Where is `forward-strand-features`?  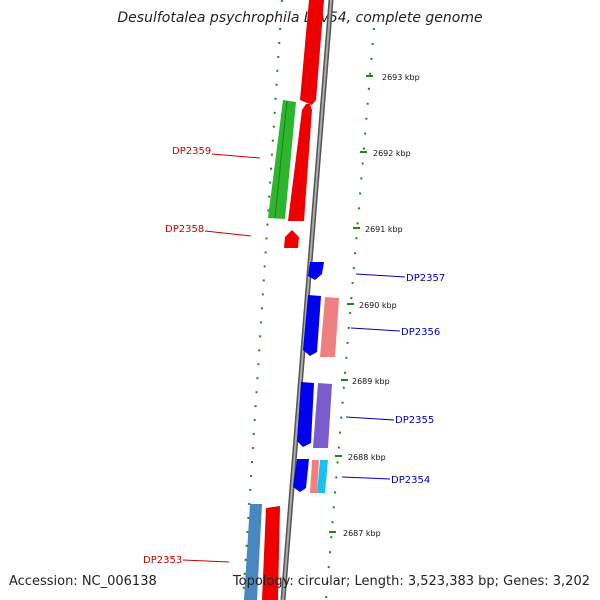 forward-strand-features is located at coordinates (284, 300).